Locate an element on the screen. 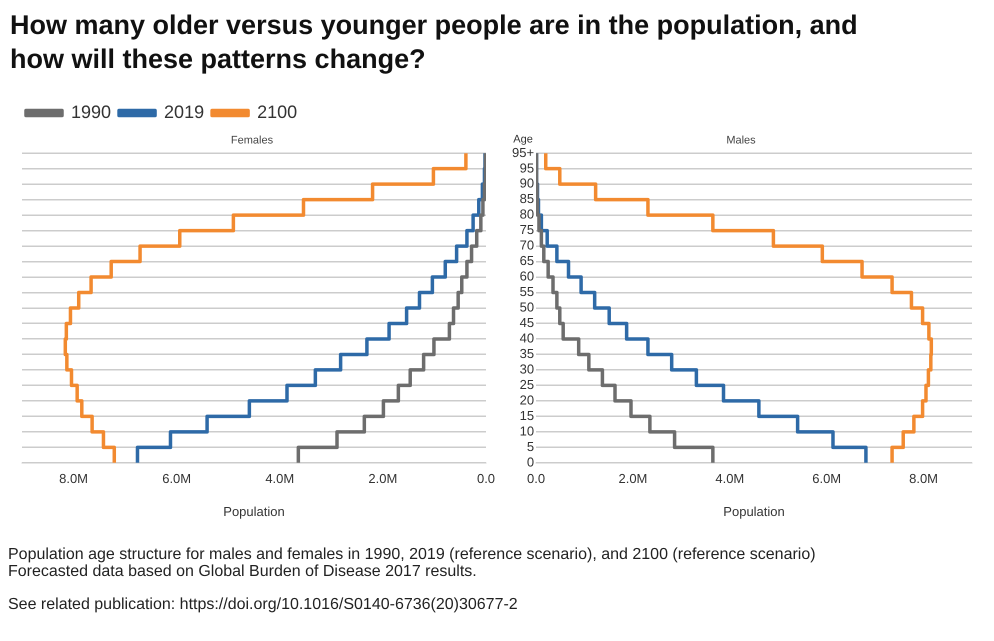 The height and width of the screenshot is (641, 994). y-tick-label: 85 is located at coordinates (527, 198).